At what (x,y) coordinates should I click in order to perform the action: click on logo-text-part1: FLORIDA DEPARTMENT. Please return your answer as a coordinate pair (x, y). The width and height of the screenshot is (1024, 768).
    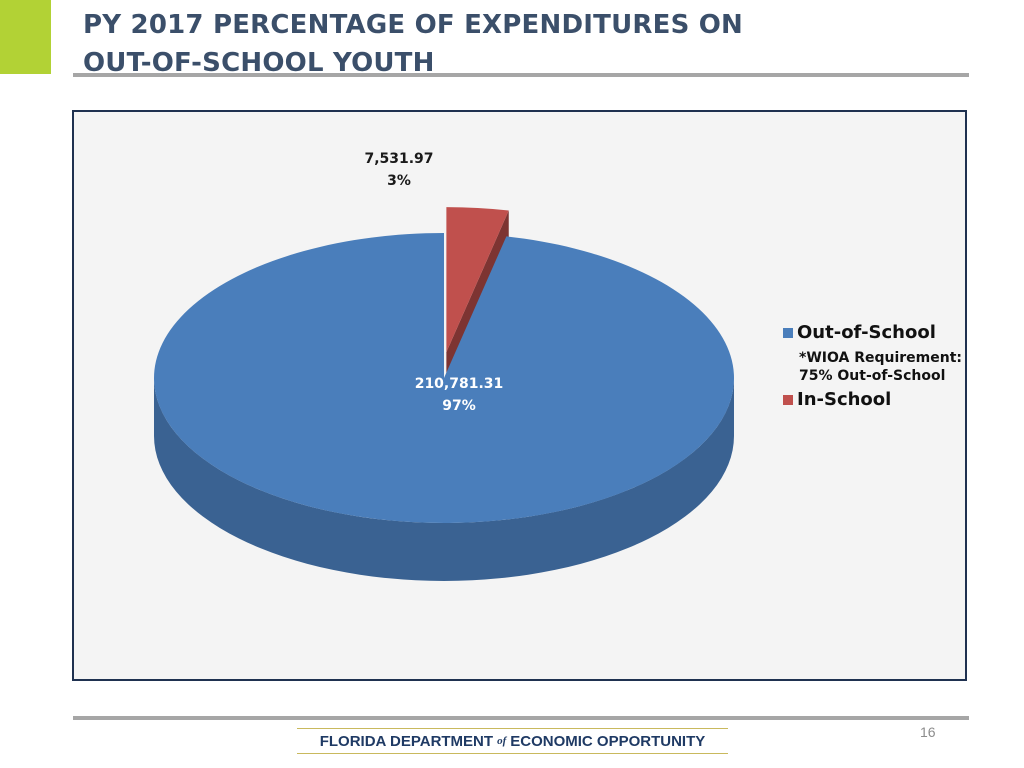
    Looking at the image, I should click on (406, 741).